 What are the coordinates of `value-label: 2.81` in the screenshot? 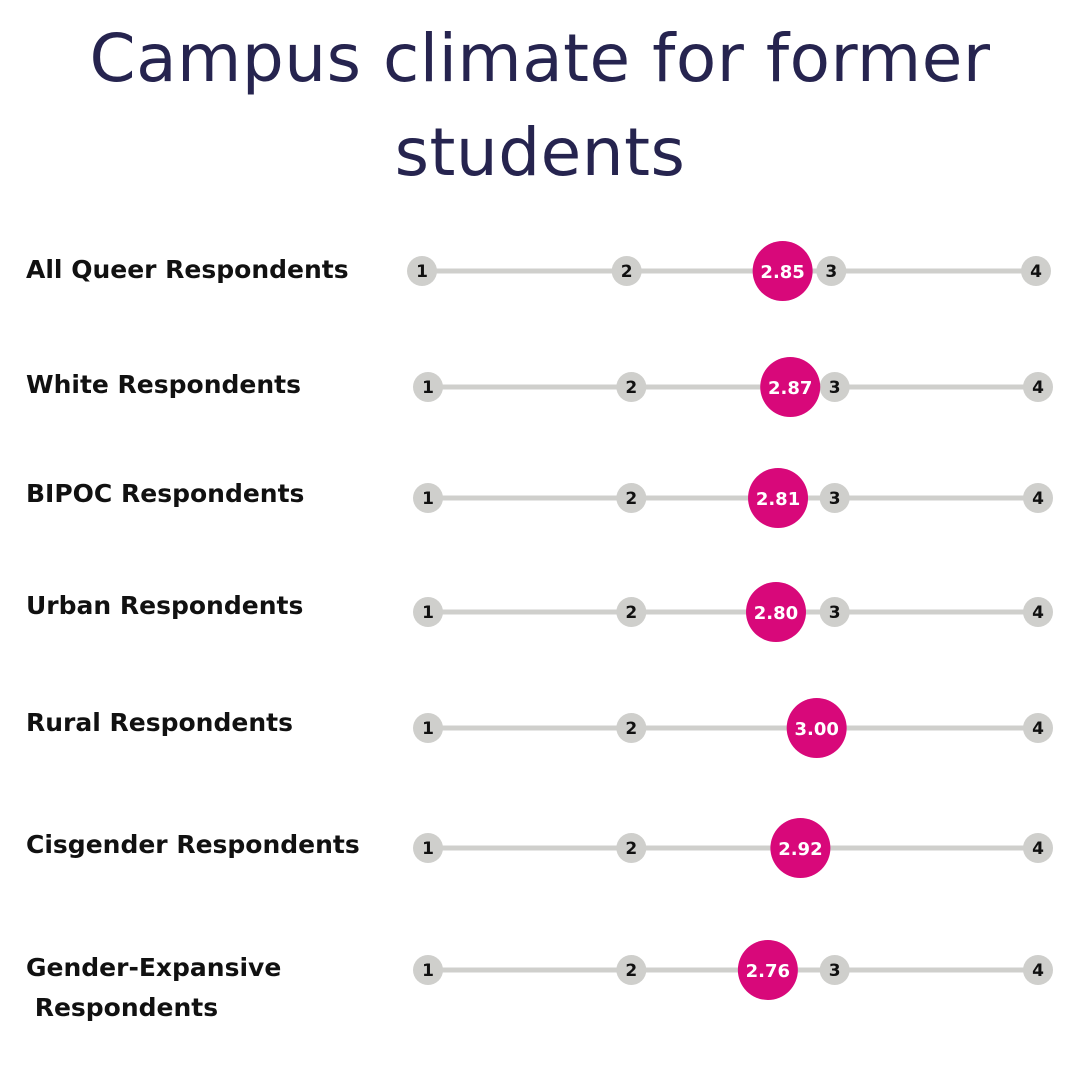 It's located at (778, 499).